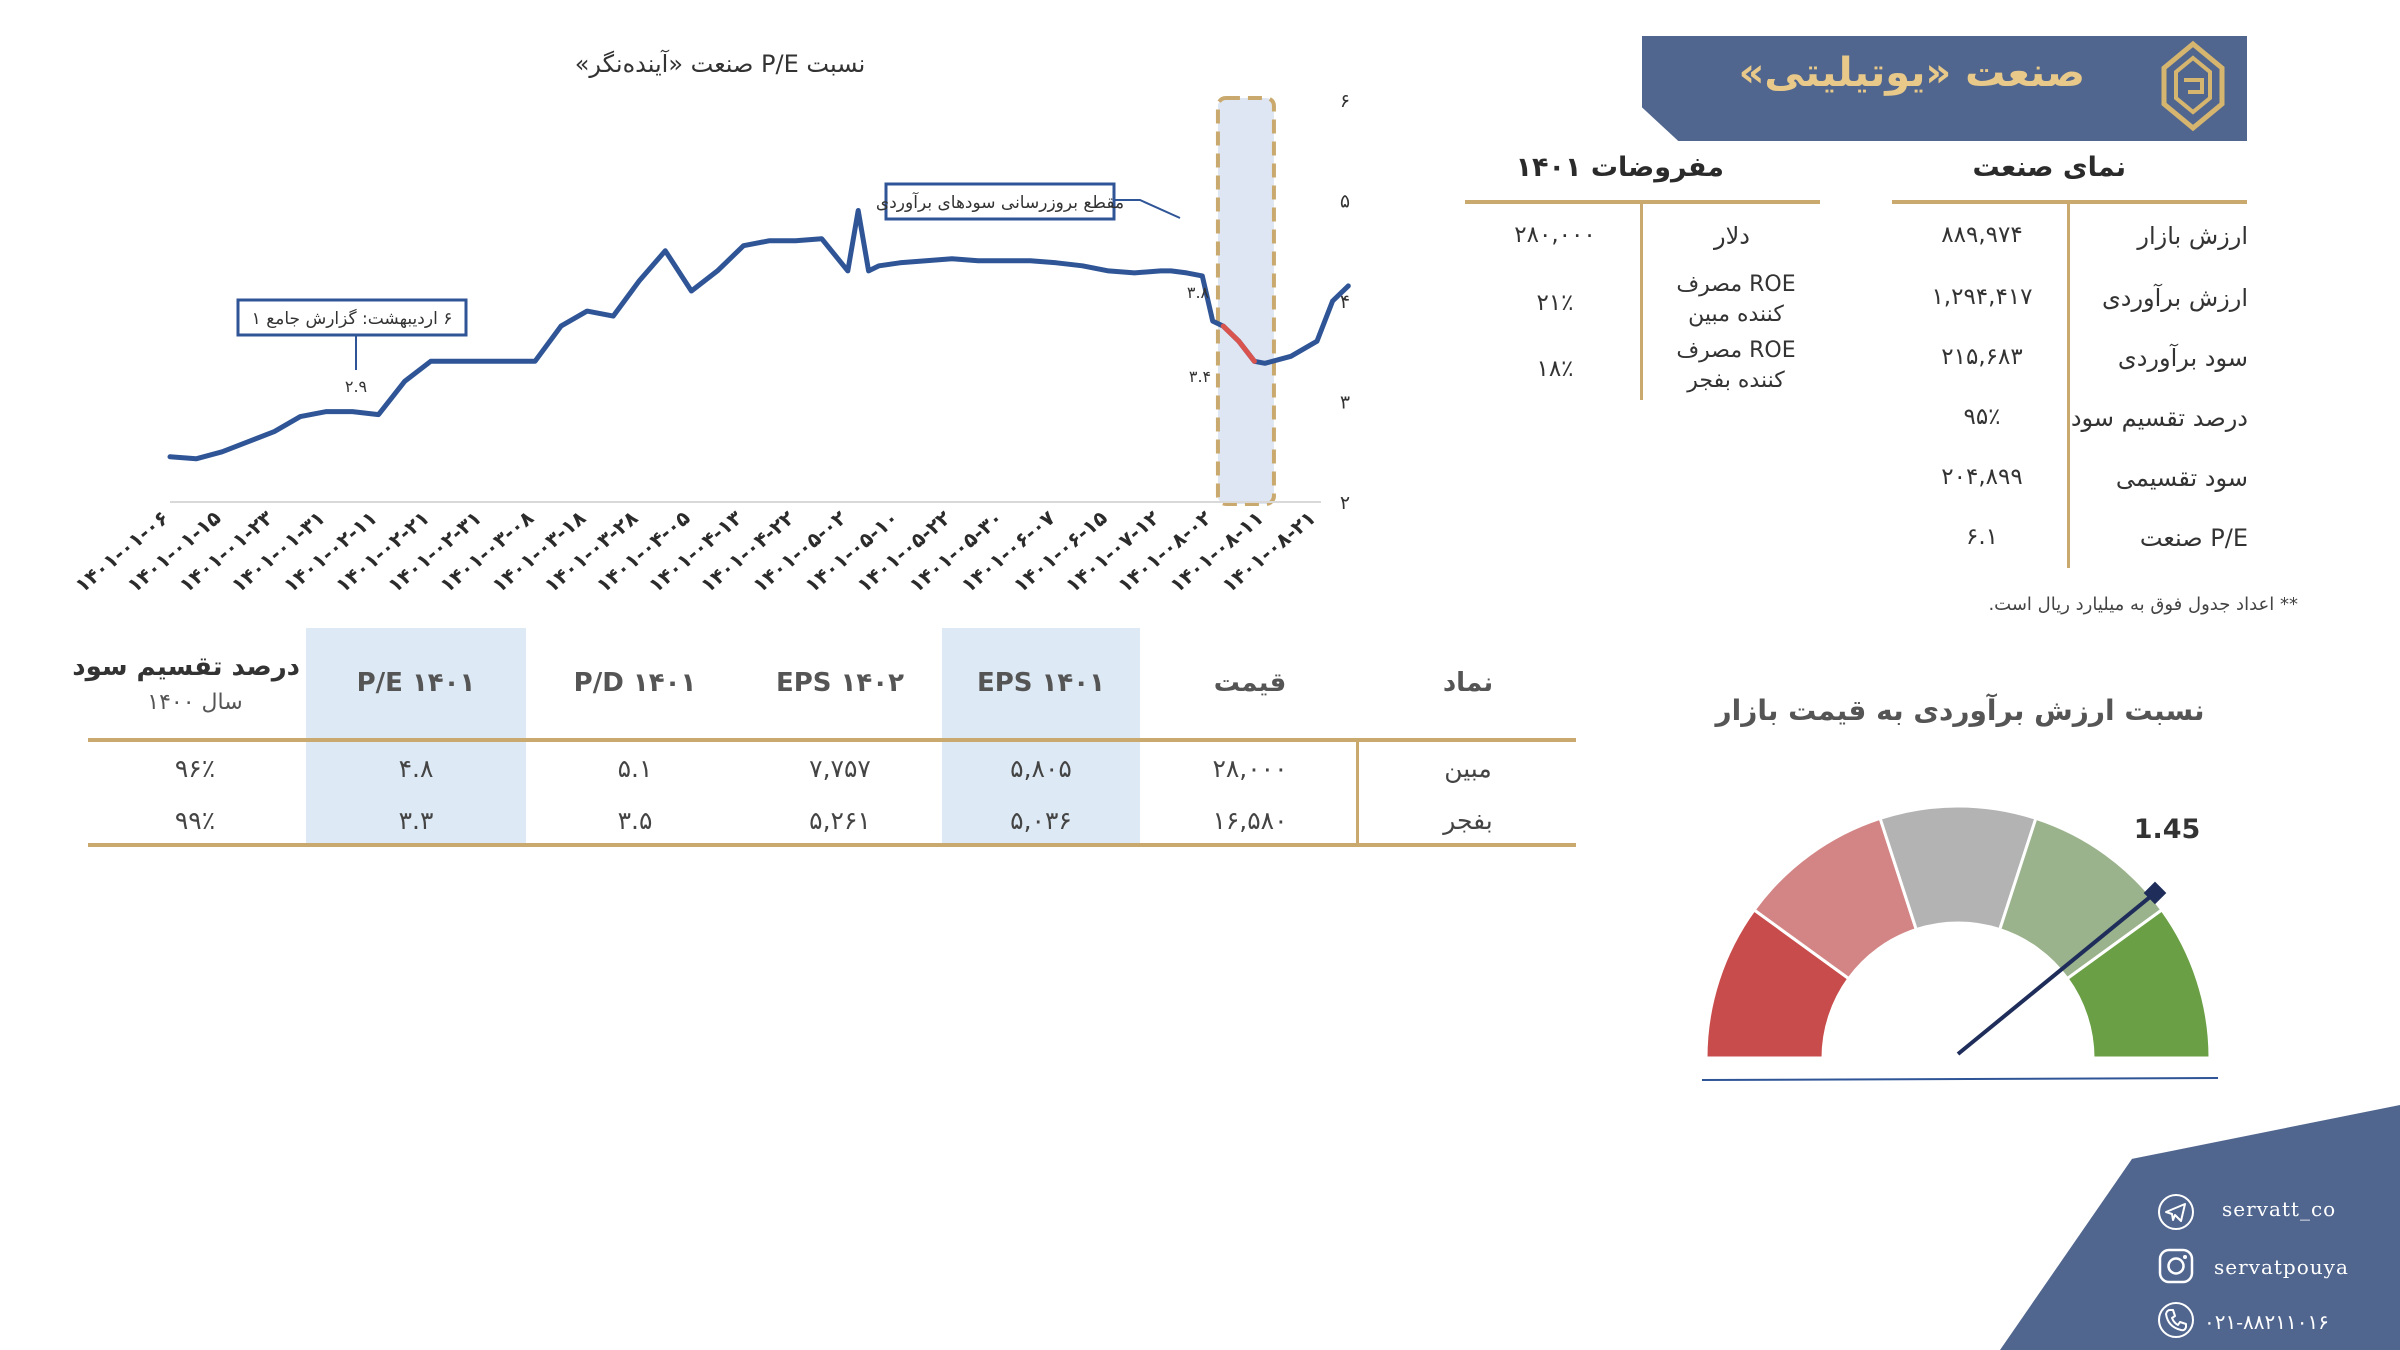 This screenshot has width=2400, height=1350. Describe the element at coordinates (2200, 1227) in the screenshot. I see `footer-contact-panel` at that location.